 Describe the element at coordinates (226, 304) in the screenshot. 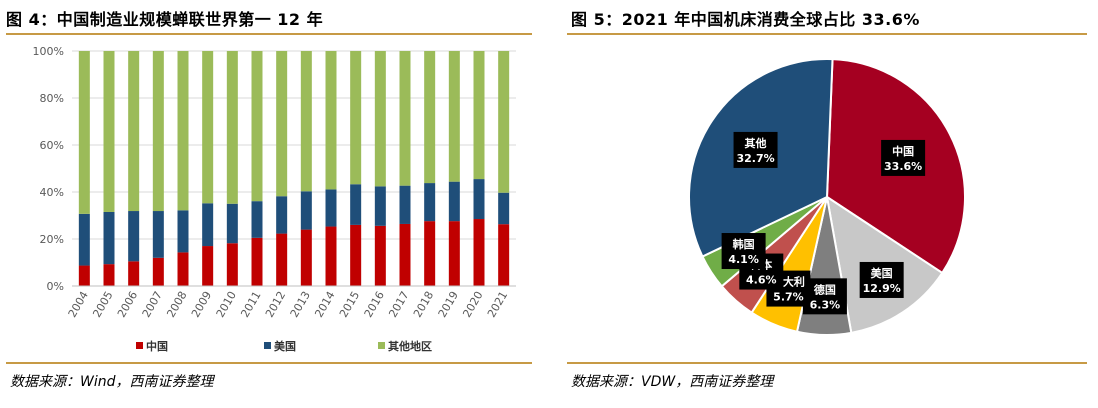

I see `x-tick-label: 2010` at that location.